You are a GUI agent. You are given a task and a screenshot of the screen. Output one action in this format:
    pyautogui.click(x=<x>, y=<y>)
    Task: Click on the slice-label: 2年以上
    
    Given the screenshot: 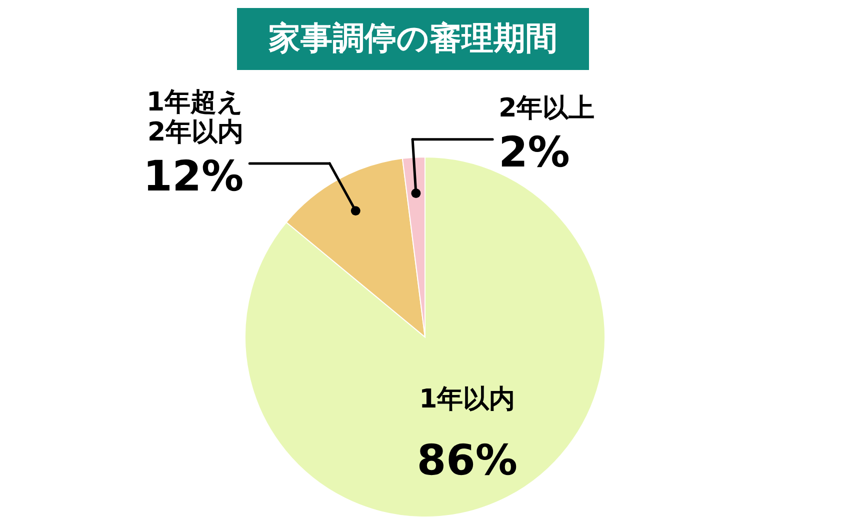 What is the action you would take?
    pyautogui.click(x=546, y=108)
    